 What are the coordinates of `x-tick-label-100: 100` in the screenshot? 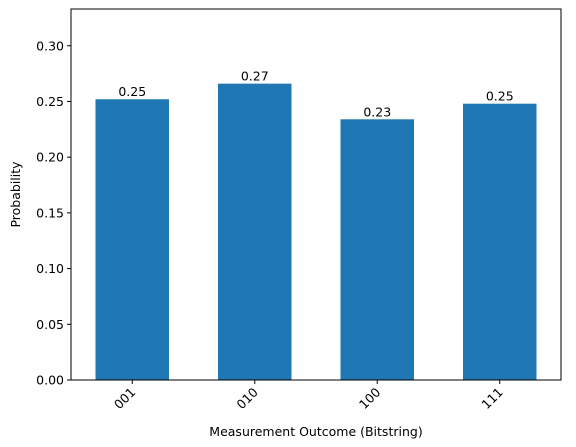 It's located at (370, 398).